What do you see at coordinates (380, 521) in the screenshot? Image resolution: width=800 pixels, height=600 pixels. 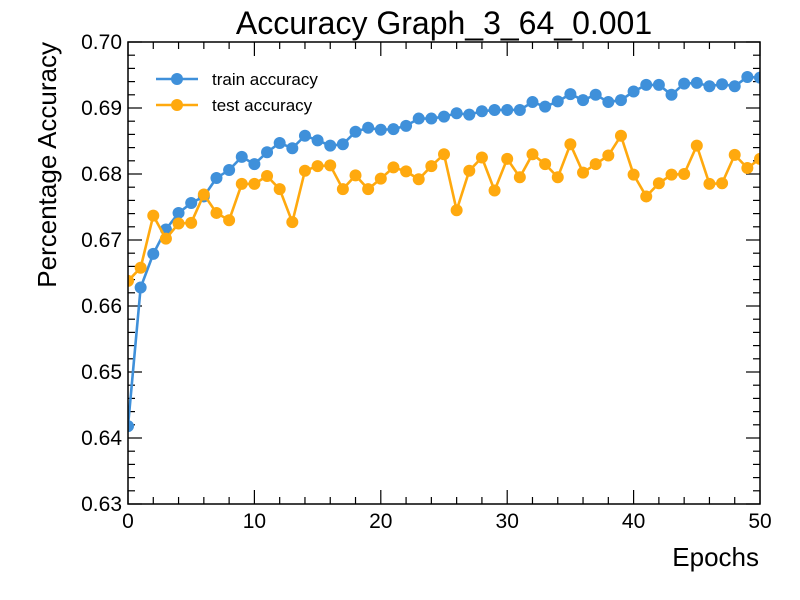 I see `x-tick-label: 20` at bounding box center [380, 521].